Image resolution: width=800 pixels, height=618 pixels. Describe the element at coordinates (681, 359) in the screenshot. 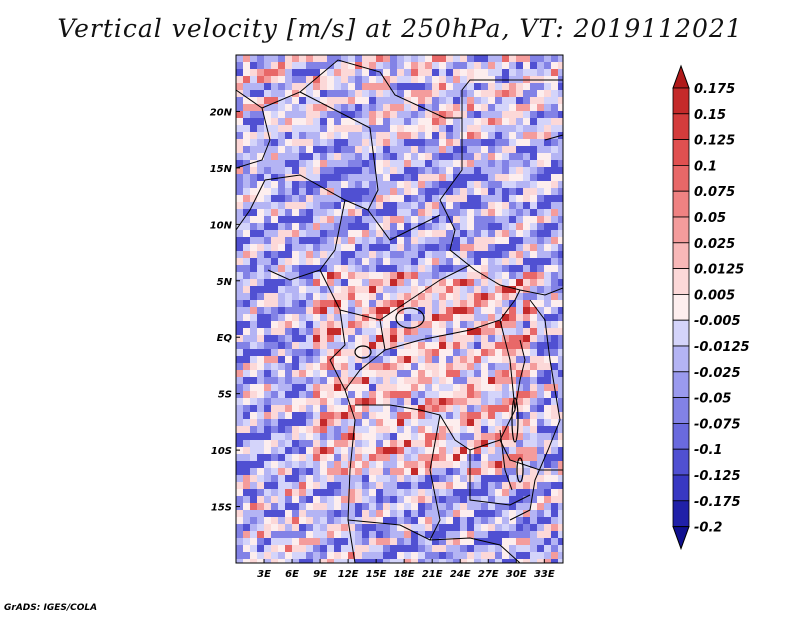

I see `colorbar-segment` at that location.